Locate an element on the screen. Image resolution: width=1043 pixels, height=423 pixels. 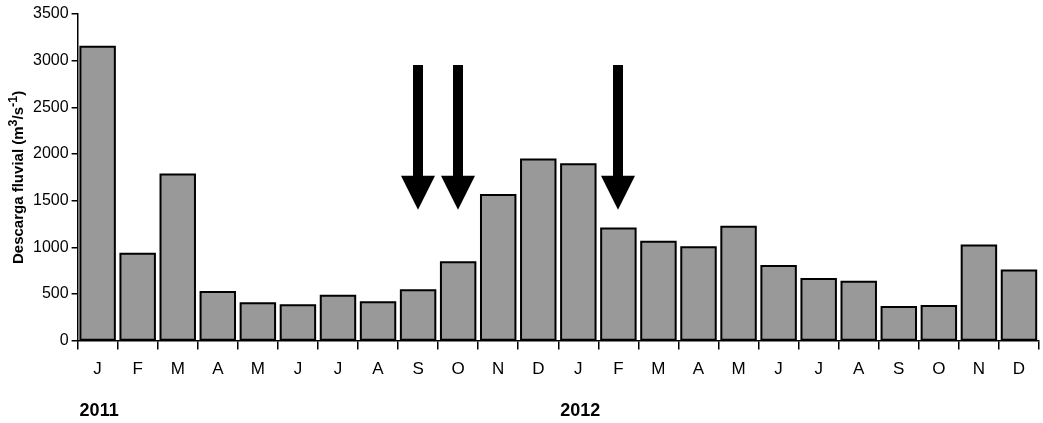
y-tick-label: 2000 is located at coordinates (51, 153).